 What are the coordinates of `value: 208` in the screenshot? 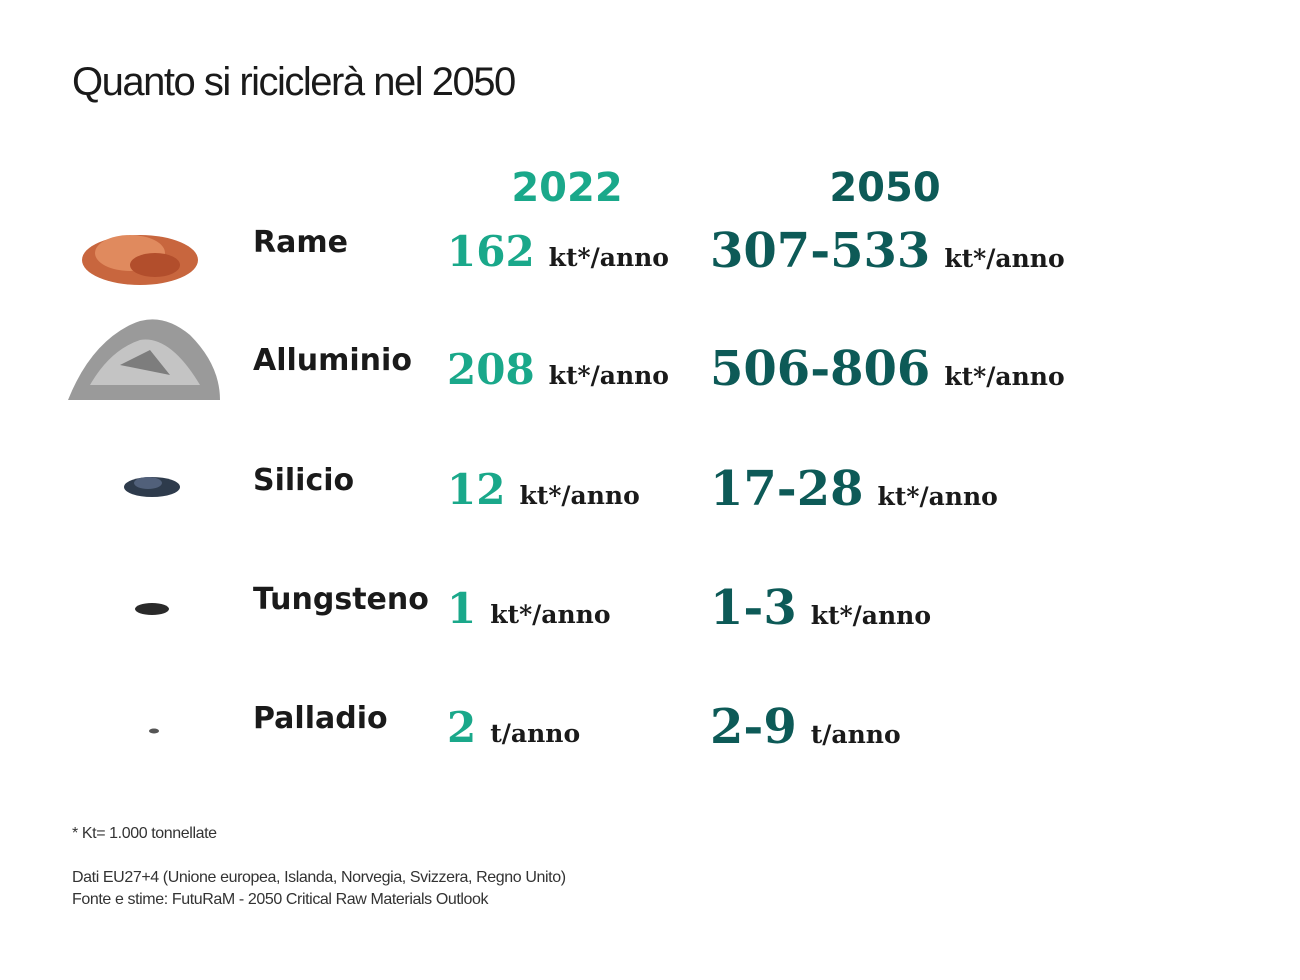 It's located at (491, 369).